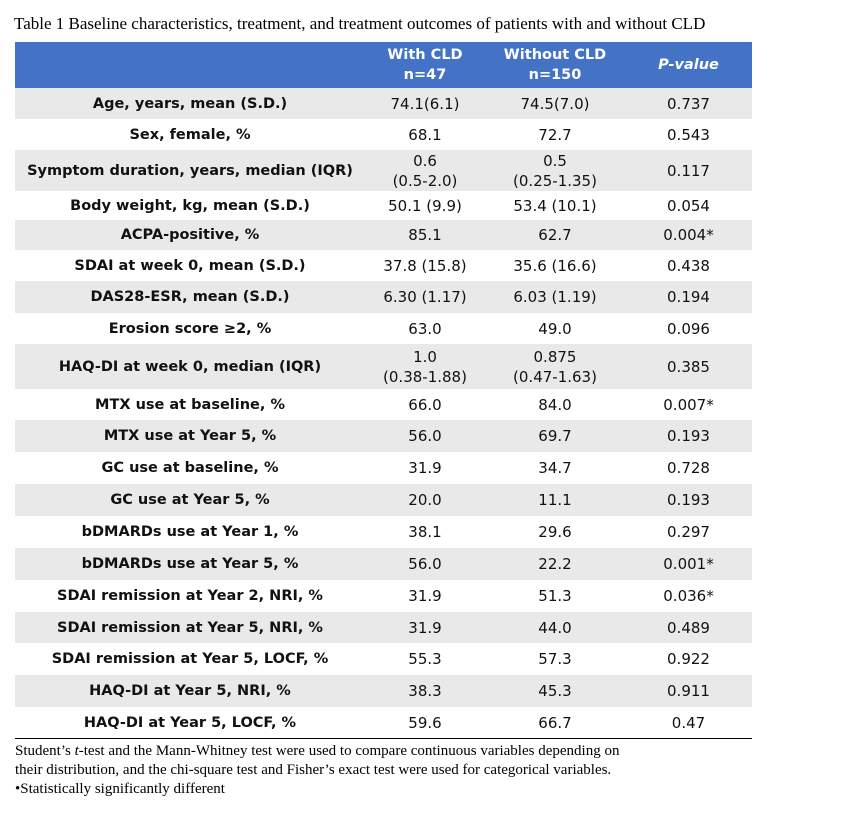  I want to click on cell-line: (0.38-1.88), so click(425, 376).